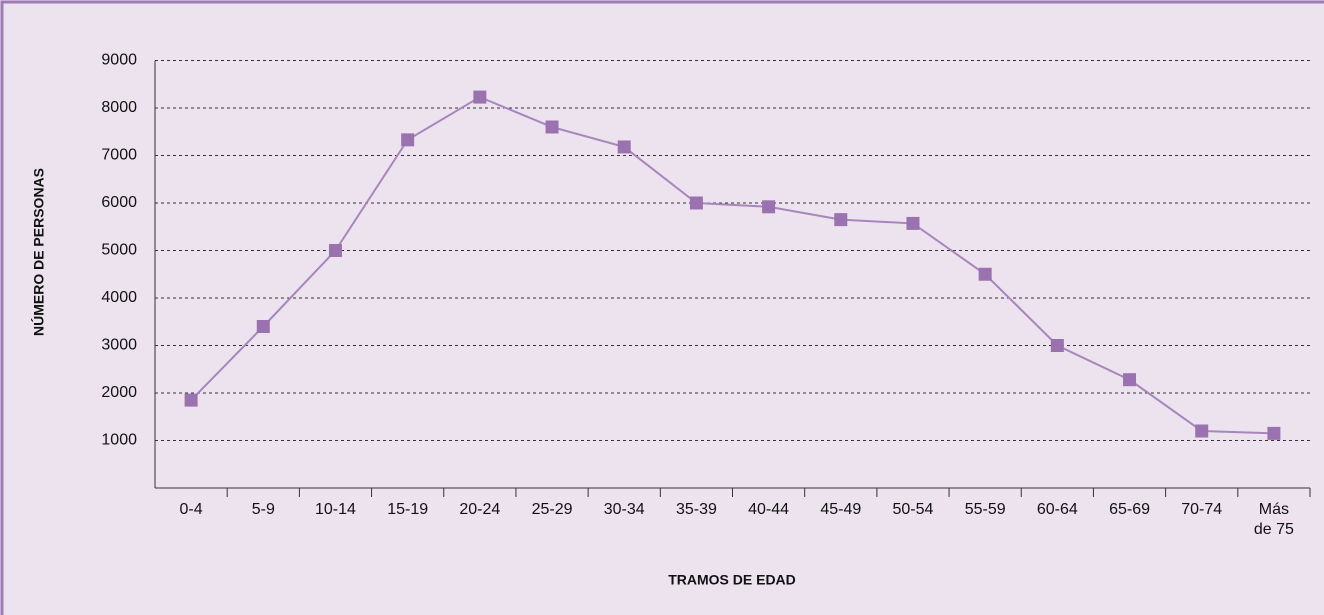  Describe the element at coordinates (119, 250) in the screenshot. I see `y-tick-label: 5000` at that location.